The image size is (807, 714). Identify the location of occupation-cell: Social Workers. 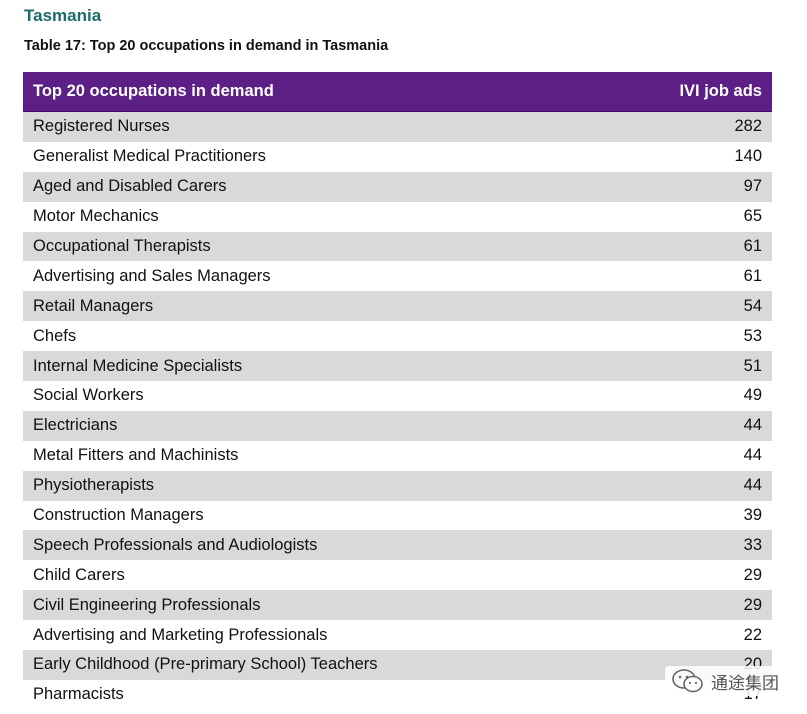
(88, 395).